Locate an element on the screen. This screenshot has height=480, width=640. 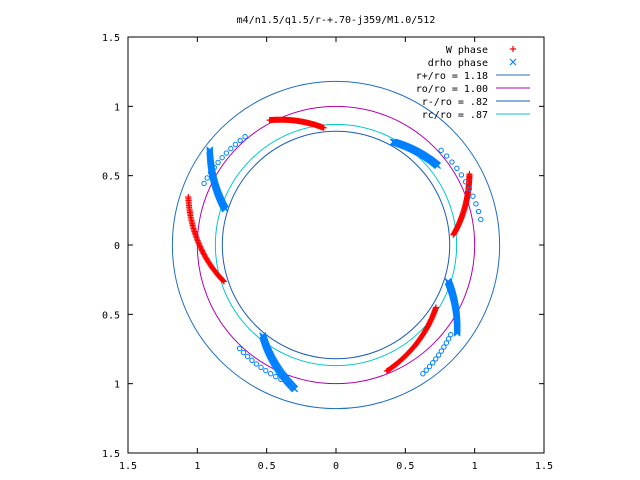
x-tick-label: 0 is located at coordinates (336, 466).